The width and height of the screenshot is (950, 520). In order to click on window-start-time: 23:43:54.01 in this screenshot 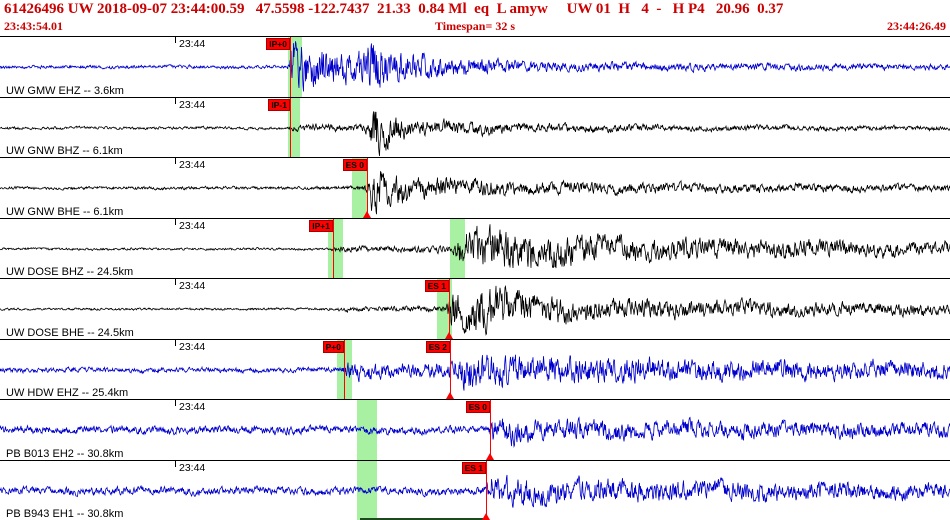, I will do `click(33, 26)`.